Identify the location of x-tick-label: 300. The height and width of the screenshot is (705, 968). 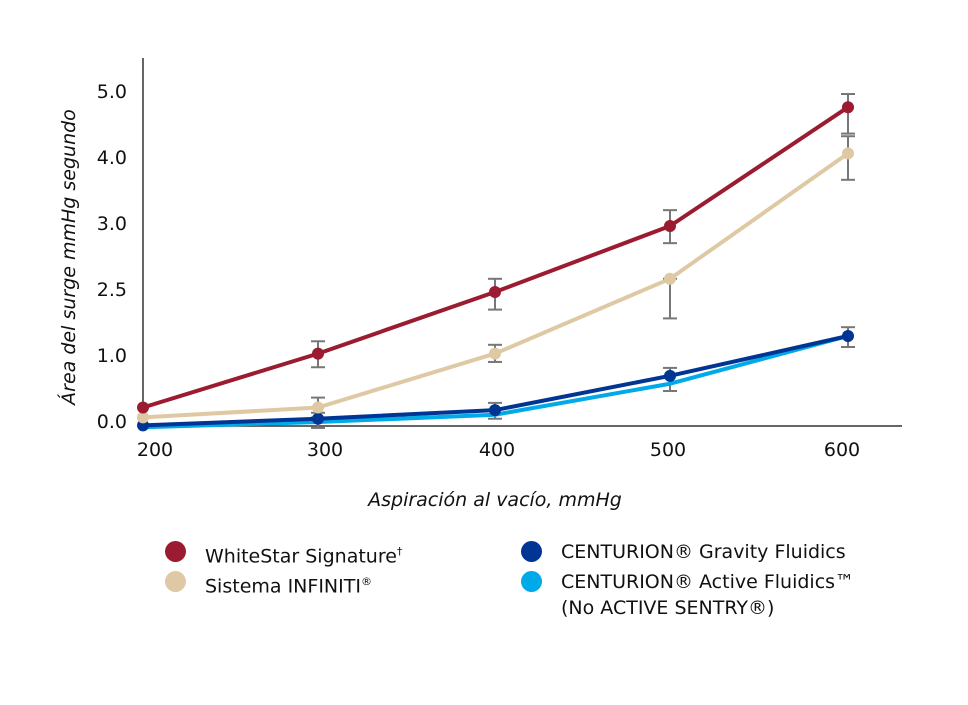
(325, 450).